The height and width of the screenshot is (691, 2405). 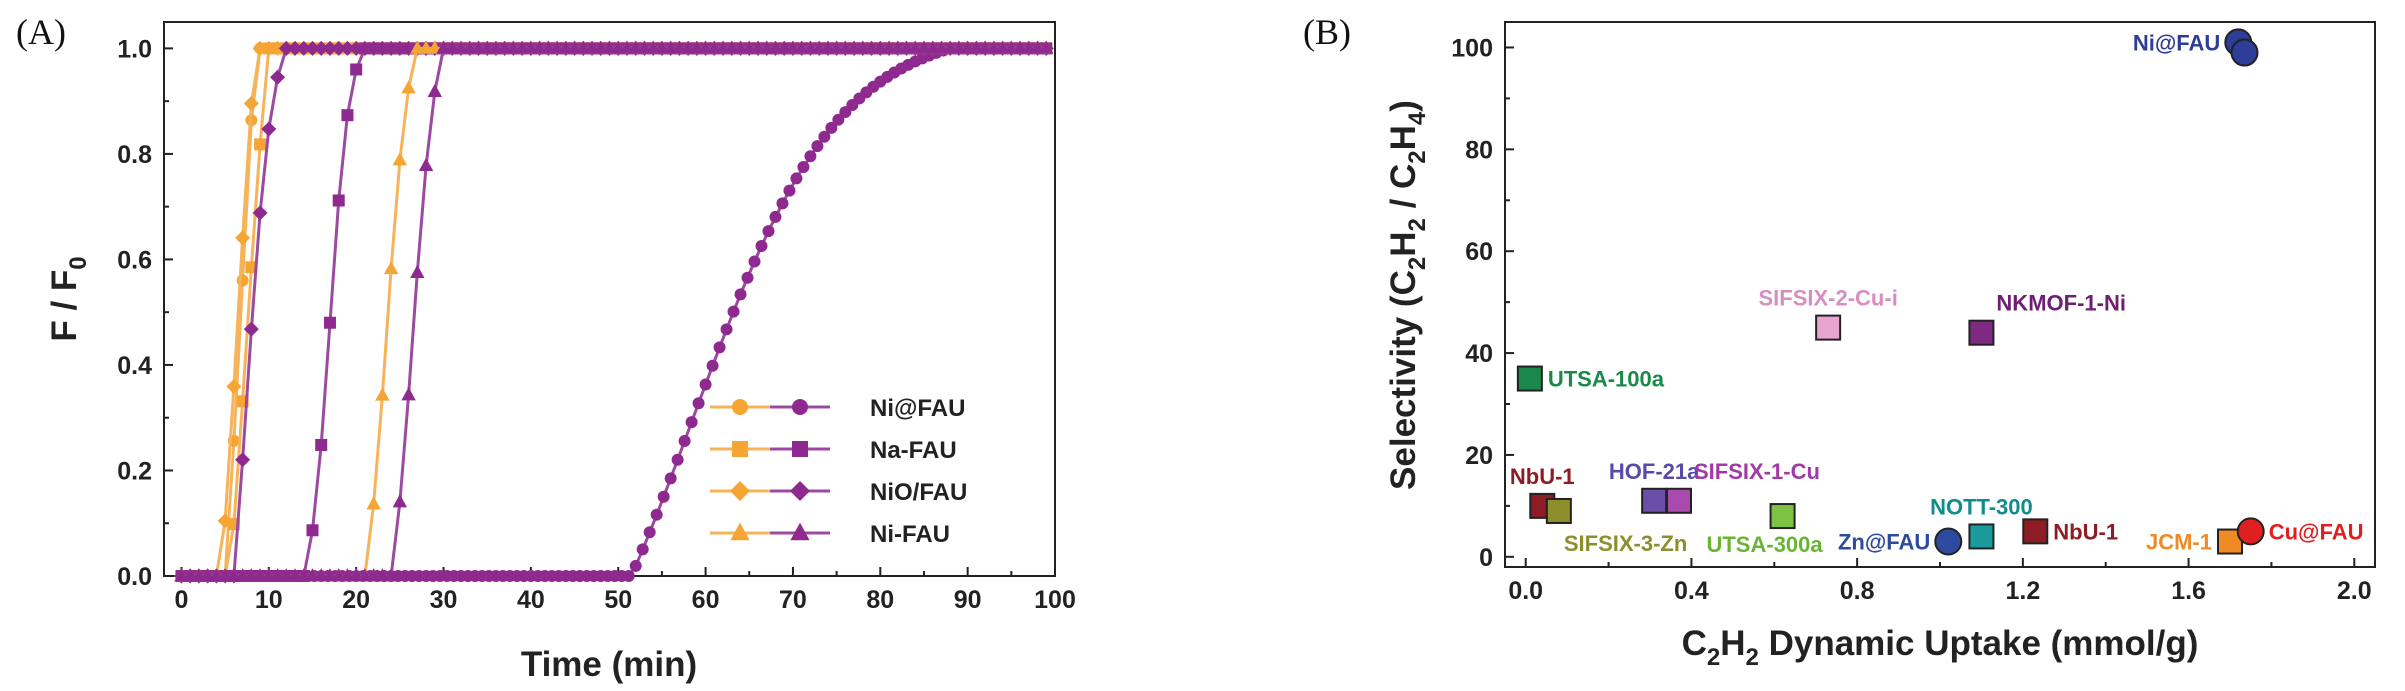 I want to click on panel-b-y-tick-label: 0, so click(x=1486, y=558).